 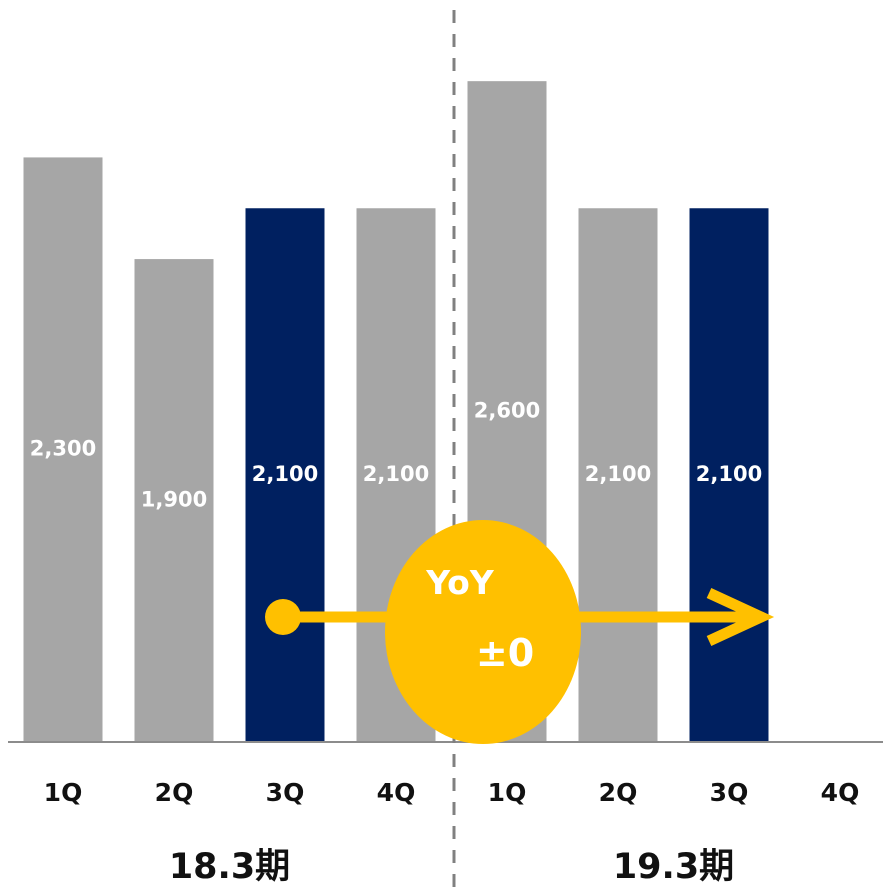 I want to click on bar-value-label: 2,600, so click(x=507, y=411).